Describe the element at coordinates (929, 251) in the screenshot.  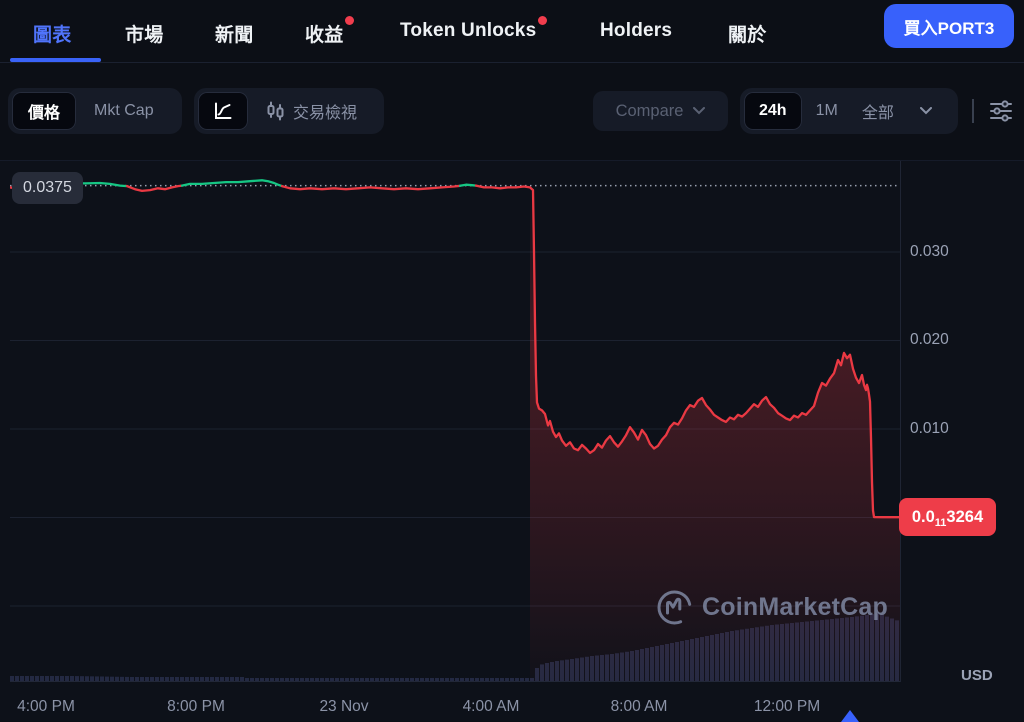
I see `y-axis-tick: 0.030` at that location.